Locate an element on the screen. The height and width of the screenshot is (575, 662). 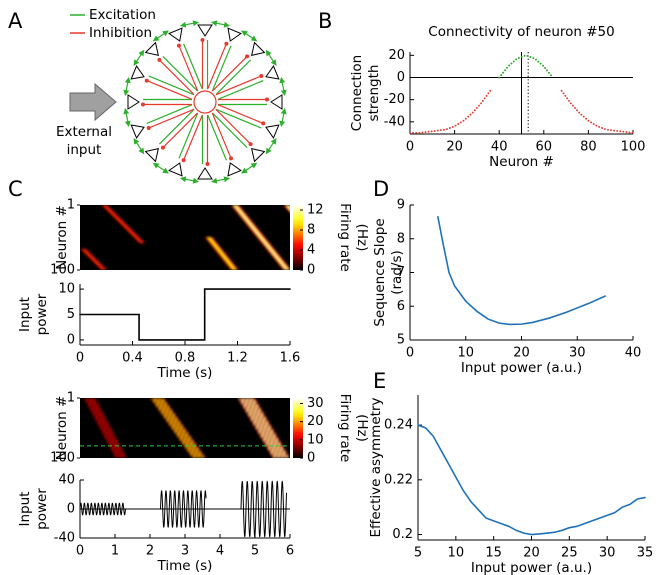
y-tick-label: 8 is located at coordinates (401, 238).